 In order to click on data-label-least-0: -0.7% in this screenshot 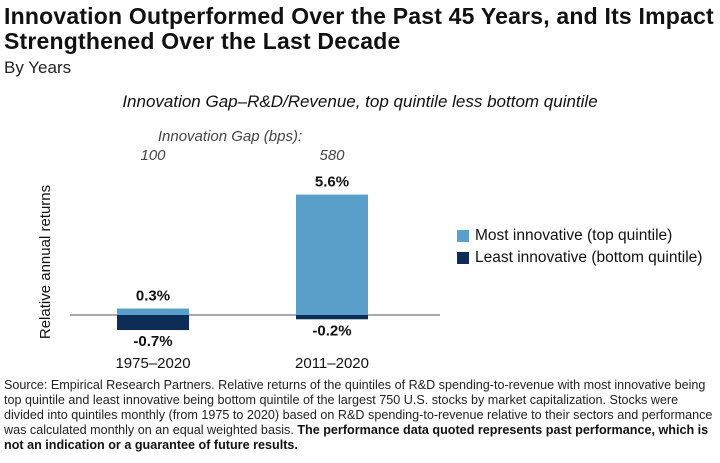, I will do `click(152, 341)`.